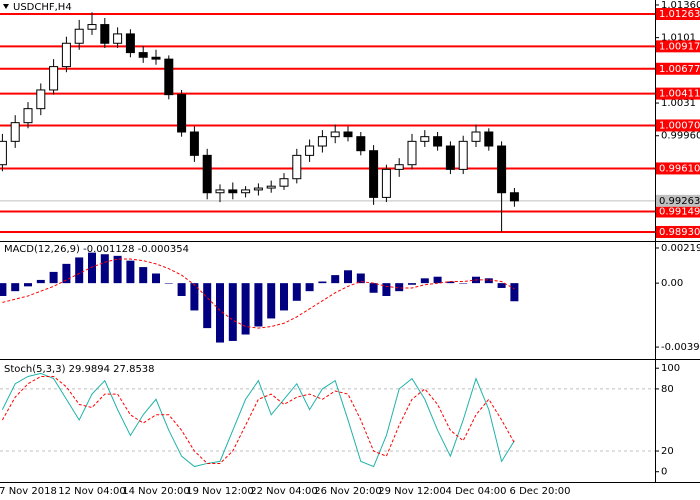  What do you see at coordinates (258, 293) in the screenshot?
I see `macd-signal` at bounding box center [258, 293].